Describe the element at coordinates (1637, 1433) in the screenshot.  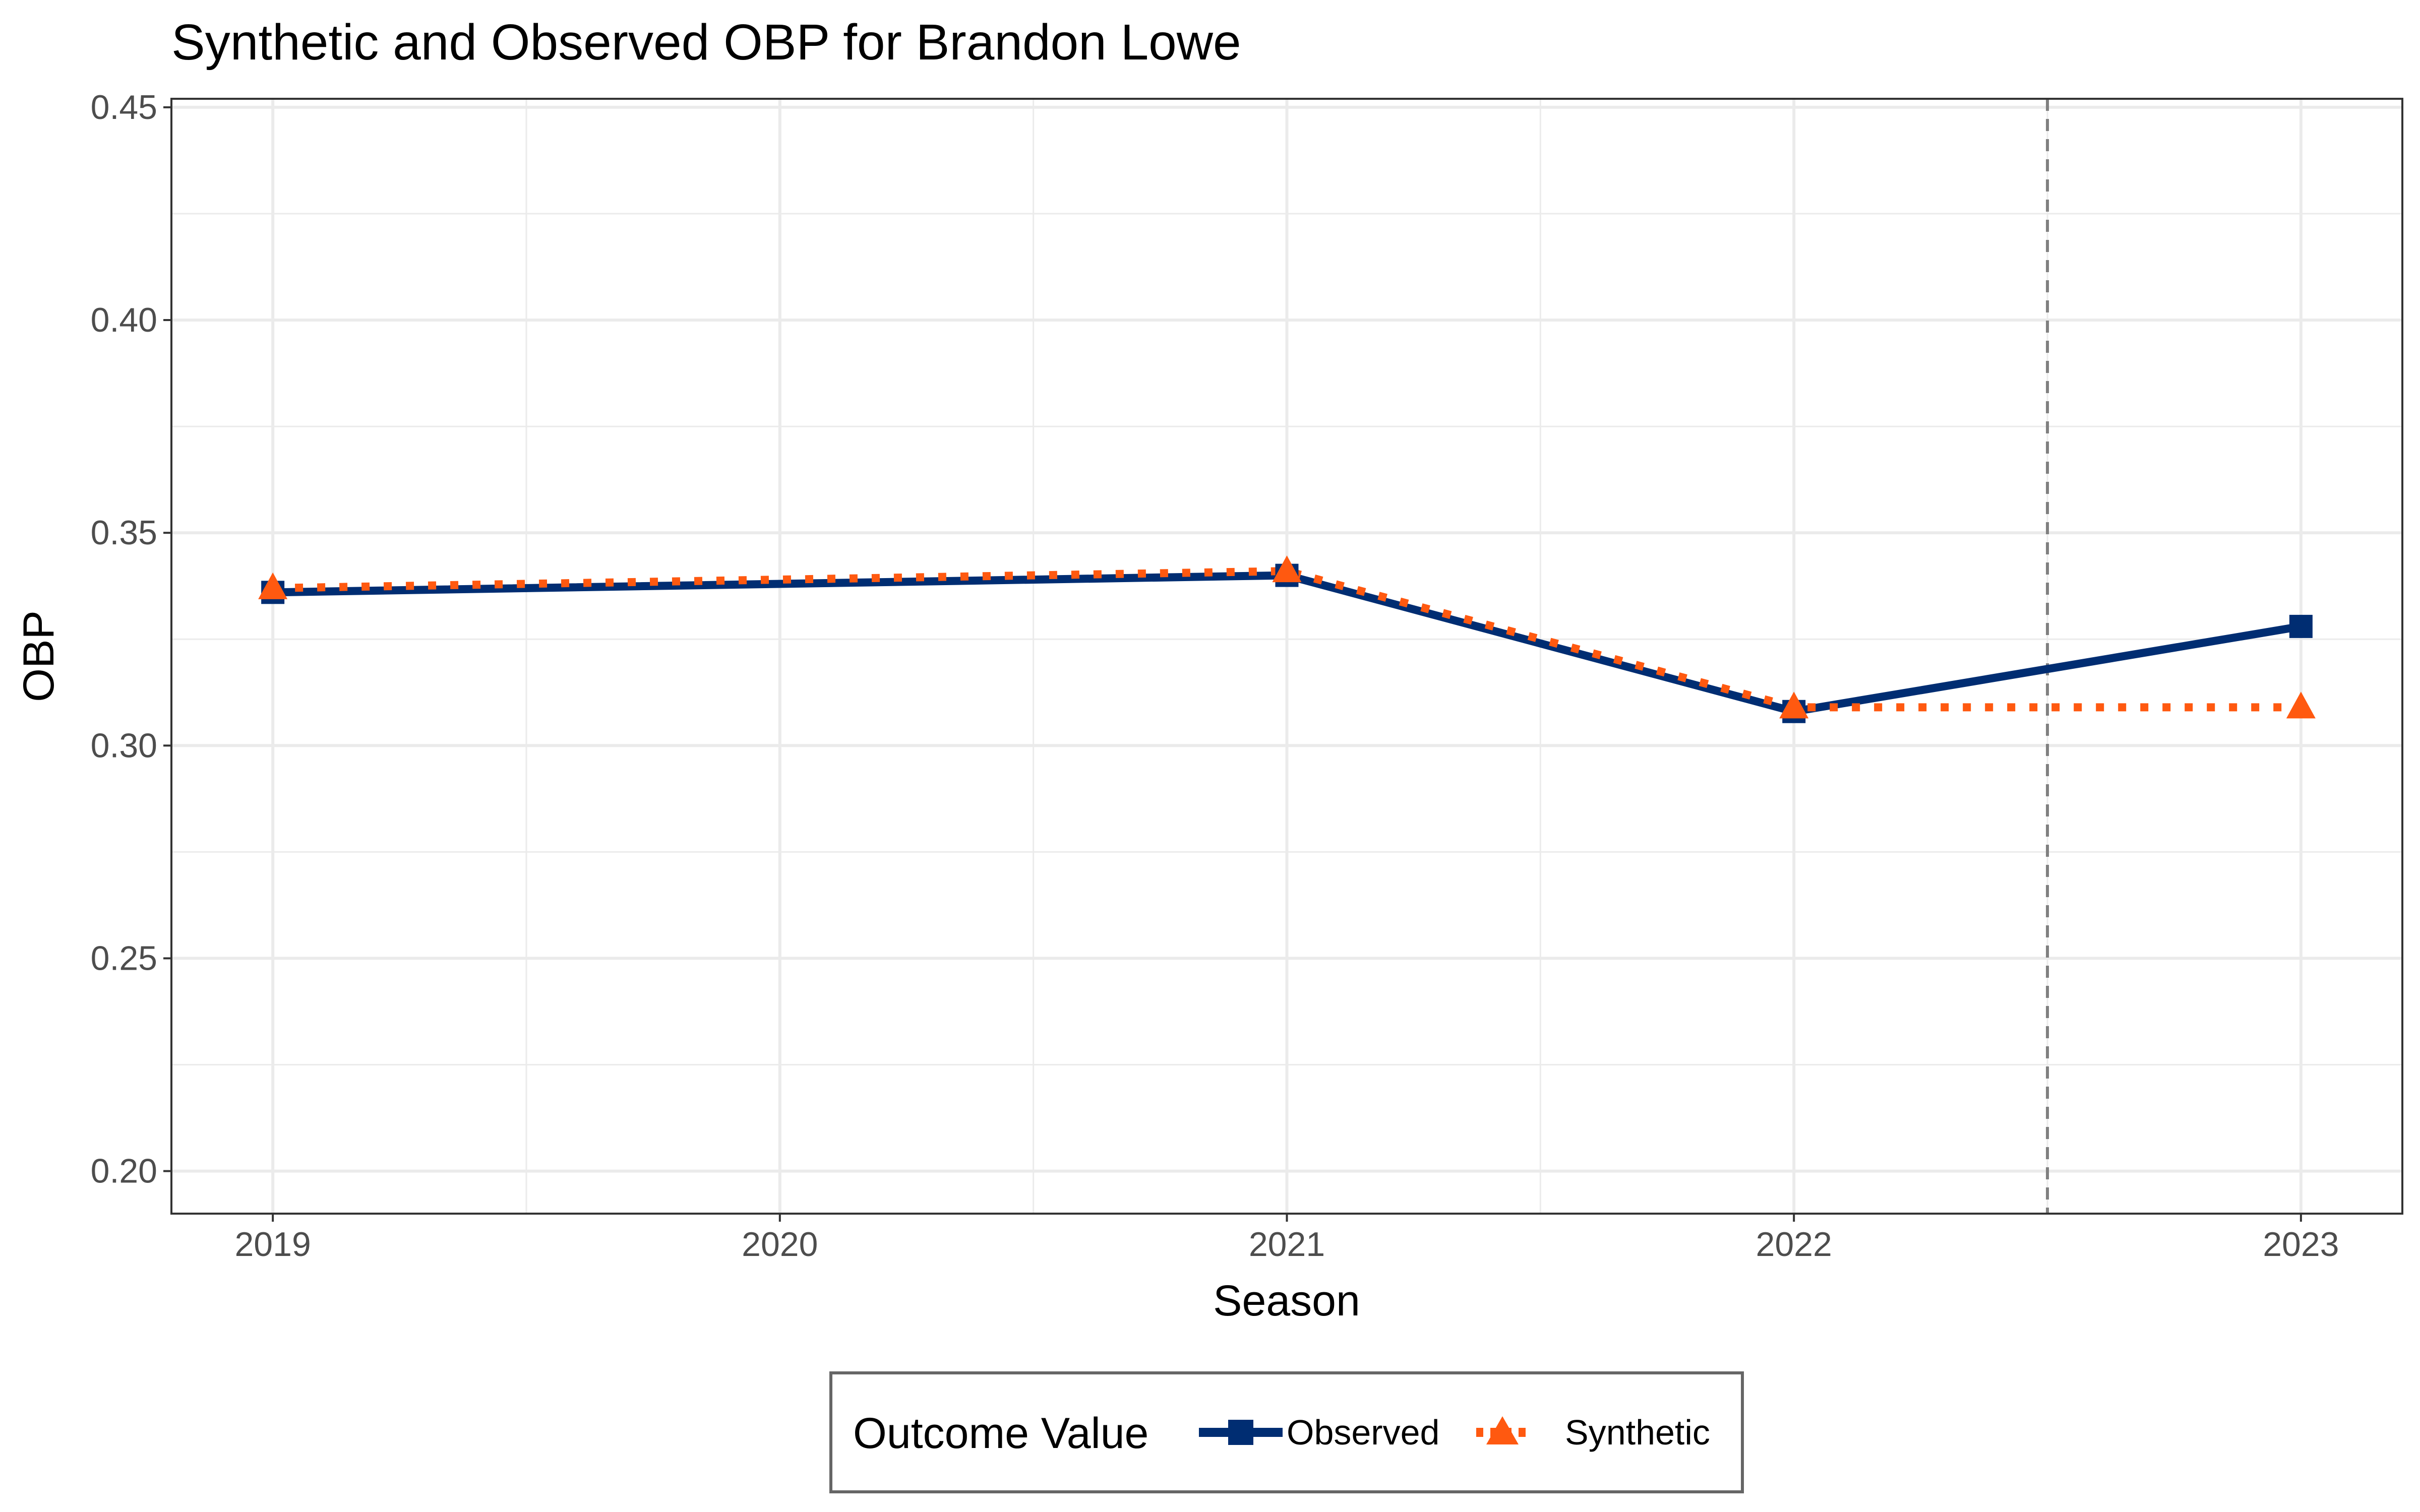
I see `legend-synthetic-label: Synthetic` at that location.